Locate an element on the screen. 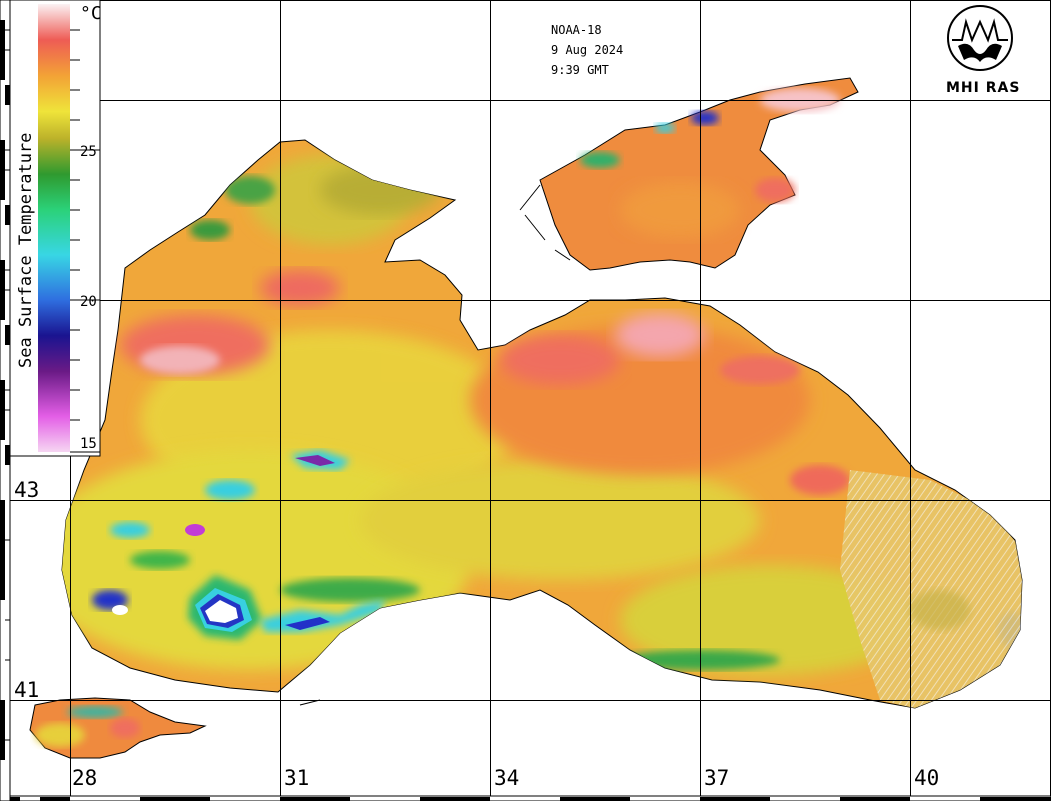  lat-label-41: 41 is located at coordinates (27, 690).